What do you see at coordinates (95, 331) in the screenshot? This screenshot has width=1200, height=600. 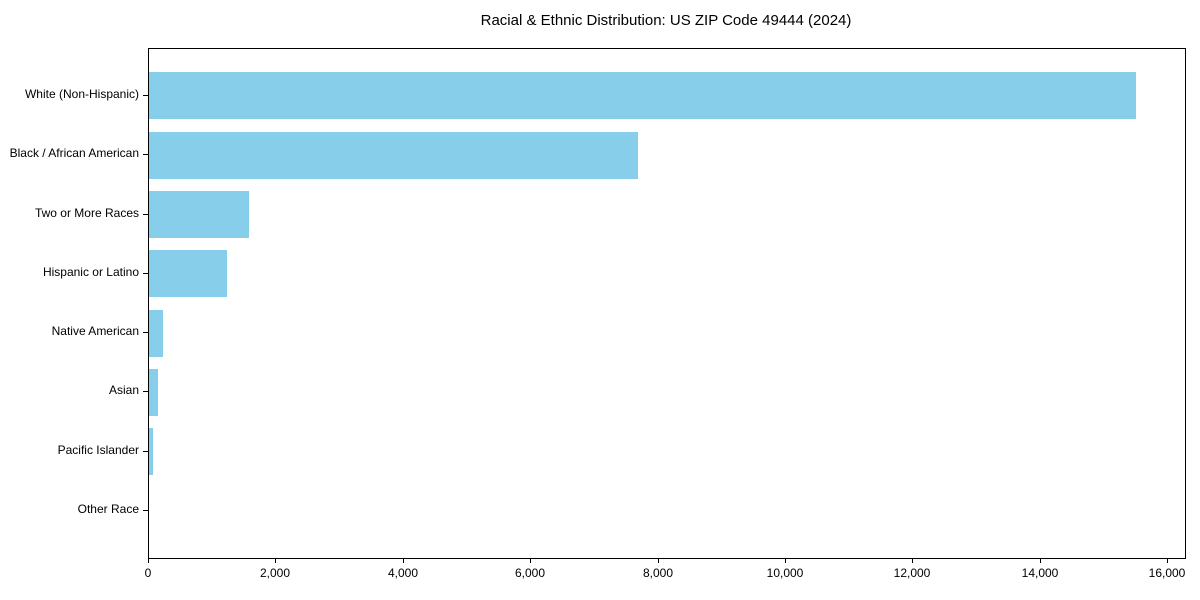 I see `y-axis-label: Native American` at bounding box center [95, 331].